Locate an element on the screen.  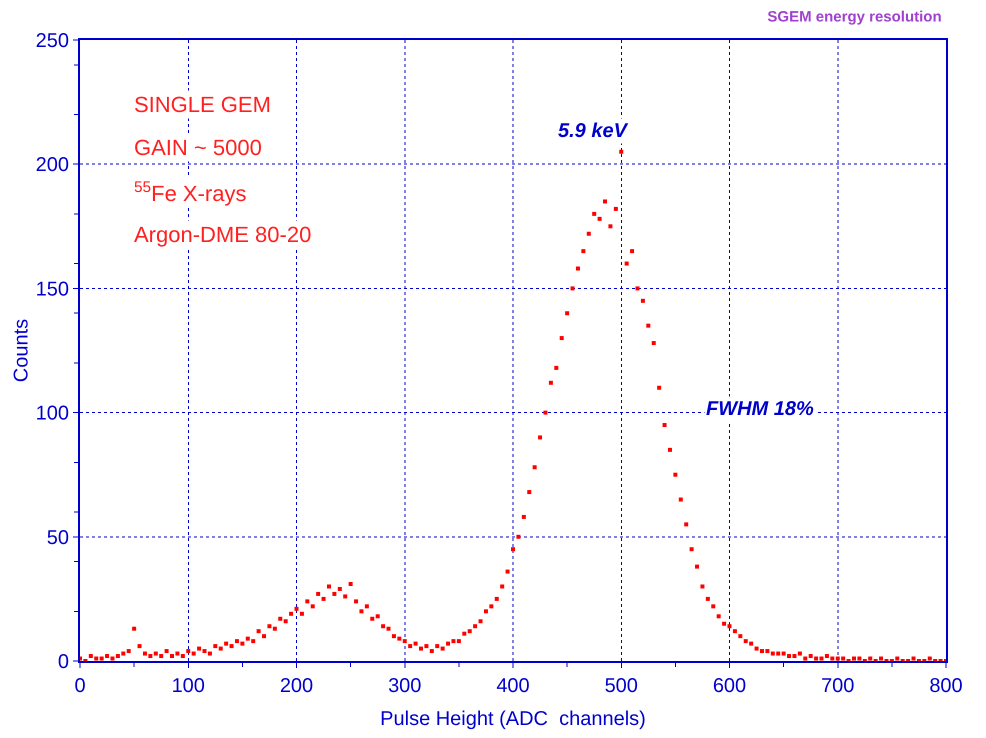
annotation: SINGLE GEM is located at coordinates (202, 104).